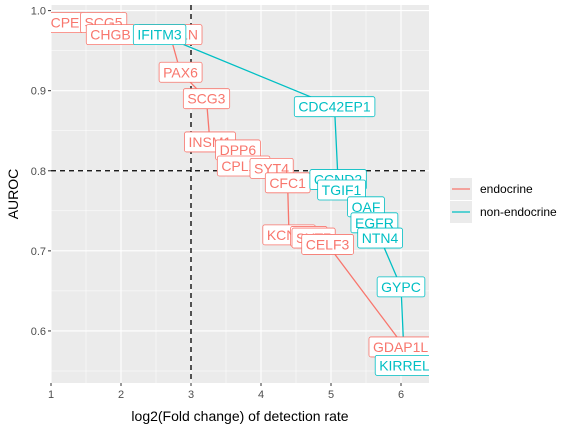 The width and height of the screenshot is (576, 432). Describe the element at coordinates (226, 392) in the screenshot. I see `x-axis-ticks: 1 2 3 4 5 6` at that location.